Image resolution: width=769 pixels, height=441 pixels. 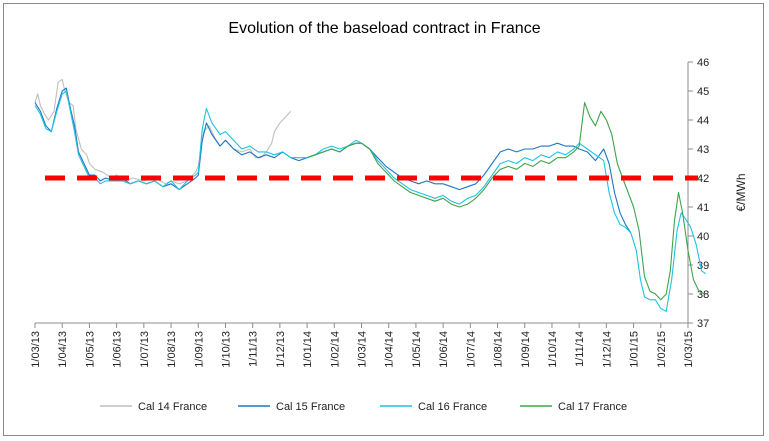 I want to click on x-tick-label: 1/11/14, so click(x=580, y=349).